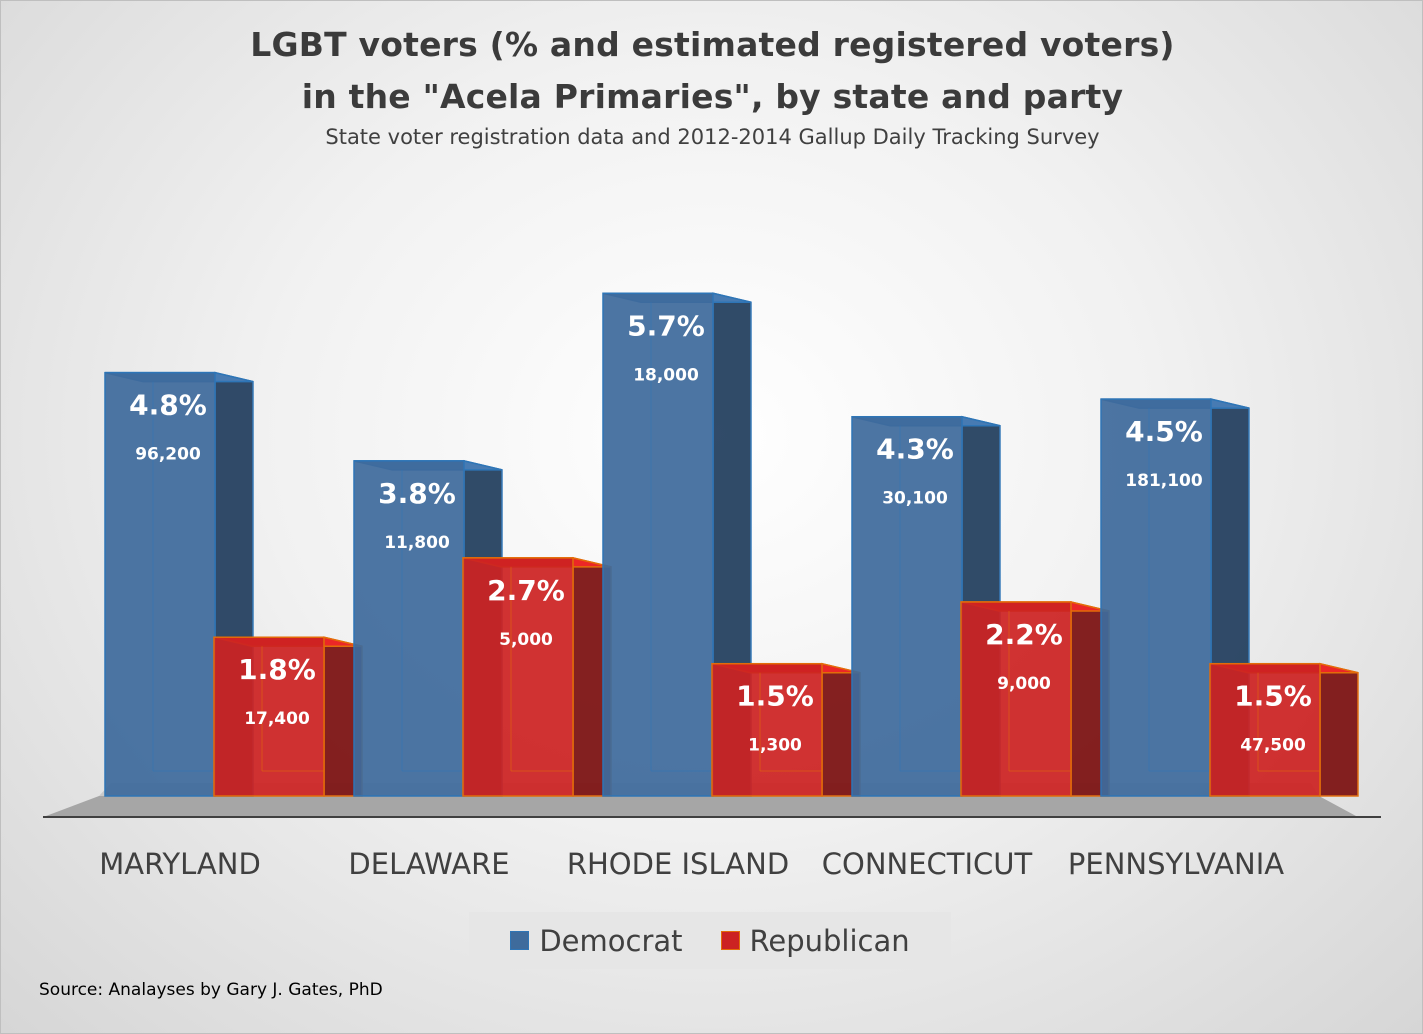  Describe the element at coordinates (730, 940) in the screenshot. I see `legend-swatch-republican` at that location.